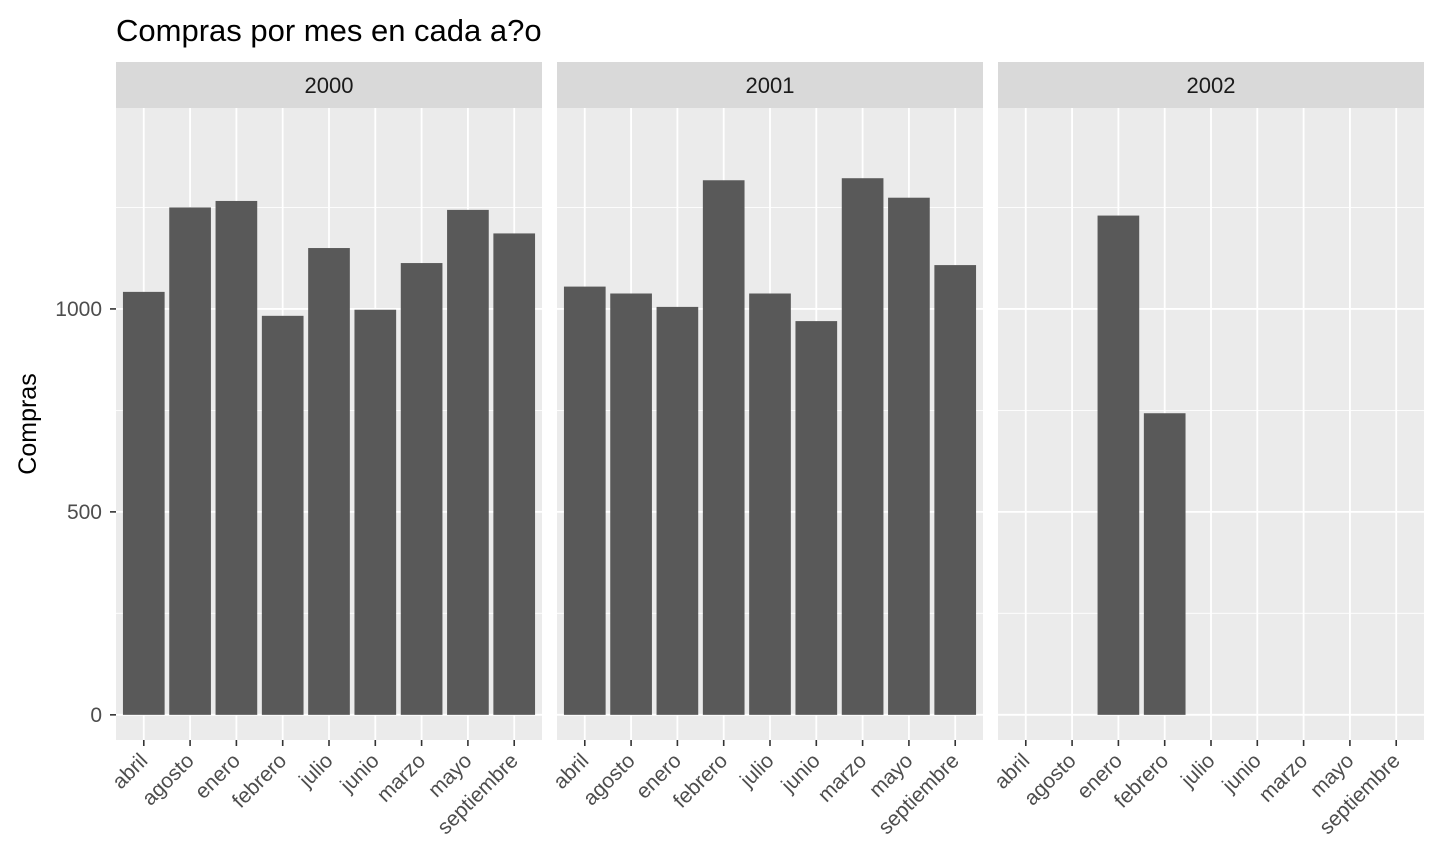 This screenshot has width=1440, height=864. I want to click on bar-2001-marzo, so click(862, 446).